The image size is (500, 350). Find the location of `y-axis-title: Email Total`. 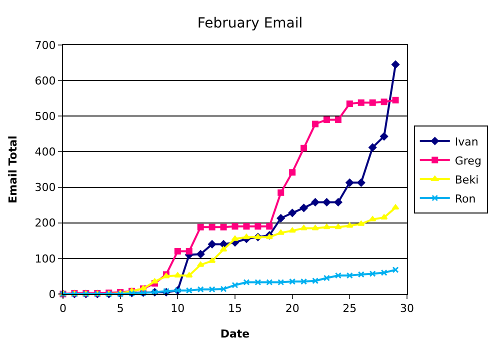

y-axis-title: Email Total is located at coordinates (13, 170).